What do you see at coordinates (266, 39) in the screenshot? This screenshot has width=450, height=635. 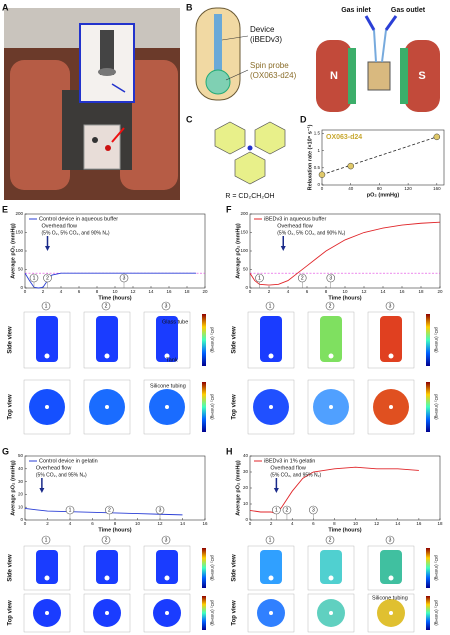 I see `label: (iBEDv3)` at bounding box center [266, 39].